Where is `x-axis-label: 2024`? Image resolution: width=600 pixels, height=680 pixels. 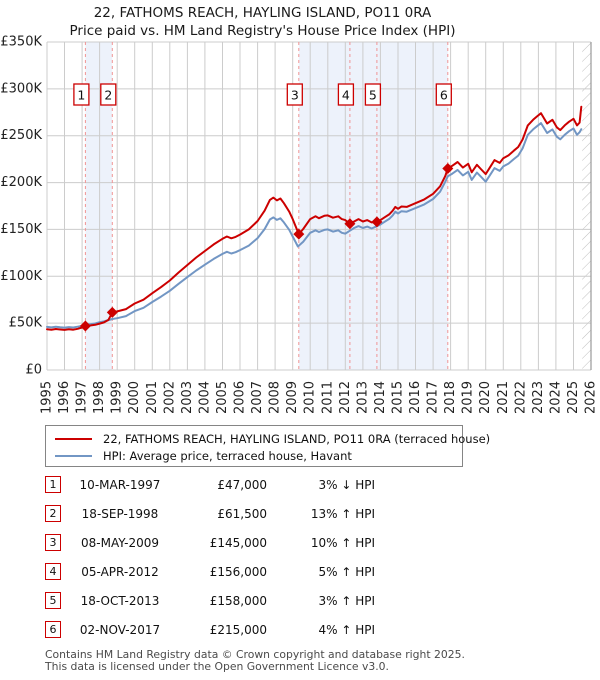
x-axis-label: 2024 is located at coordinates (555, 397).